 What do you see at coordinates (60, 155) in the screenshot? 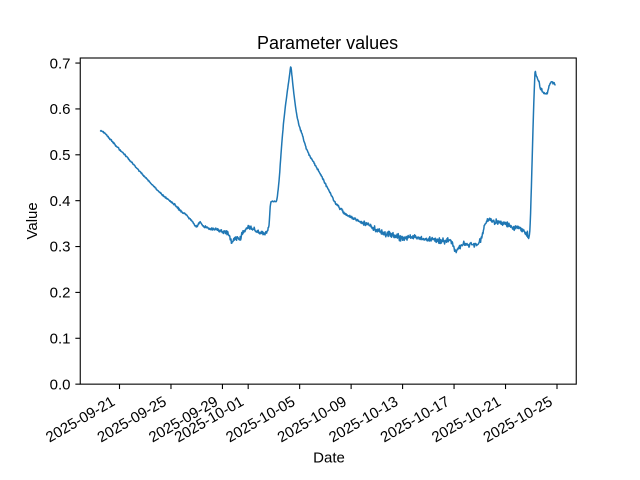
I see `svg-text: 0.5` at bounding box center [60, 155].